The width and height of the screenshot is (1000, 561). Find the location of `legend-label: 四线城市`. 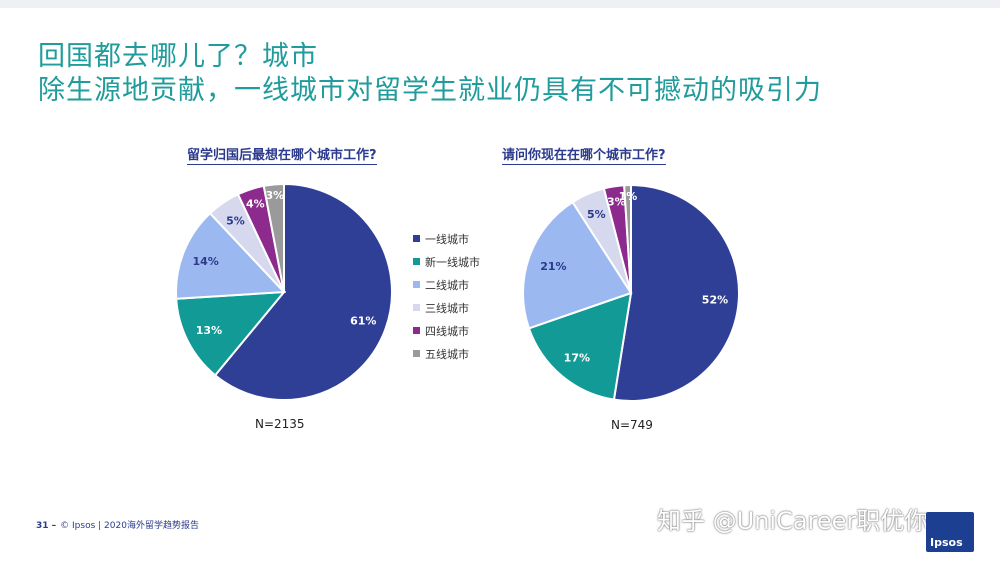

legend-label: 四线城市 is located at coordinates (447, 331).